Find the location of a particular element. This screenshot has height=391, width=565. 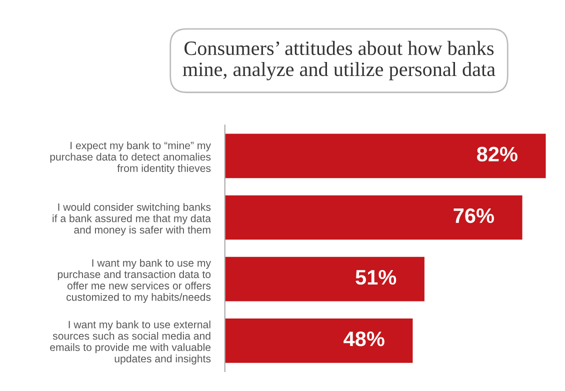

data-label: 48% is located at coordinates (364, 339).